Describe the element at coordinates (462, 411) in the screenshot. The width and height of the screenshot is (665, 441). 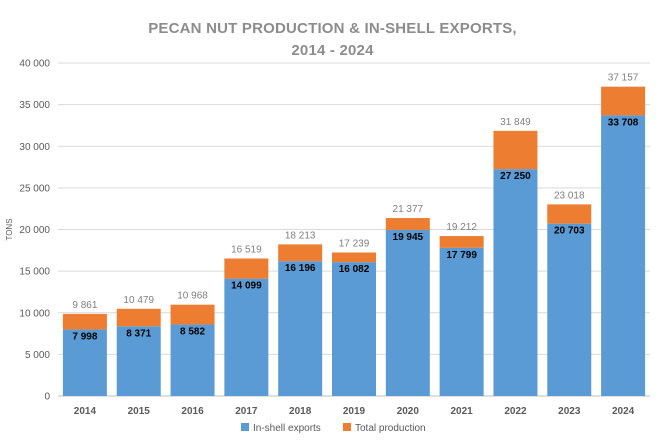
I see `x-tick-label: 2021` at that location.